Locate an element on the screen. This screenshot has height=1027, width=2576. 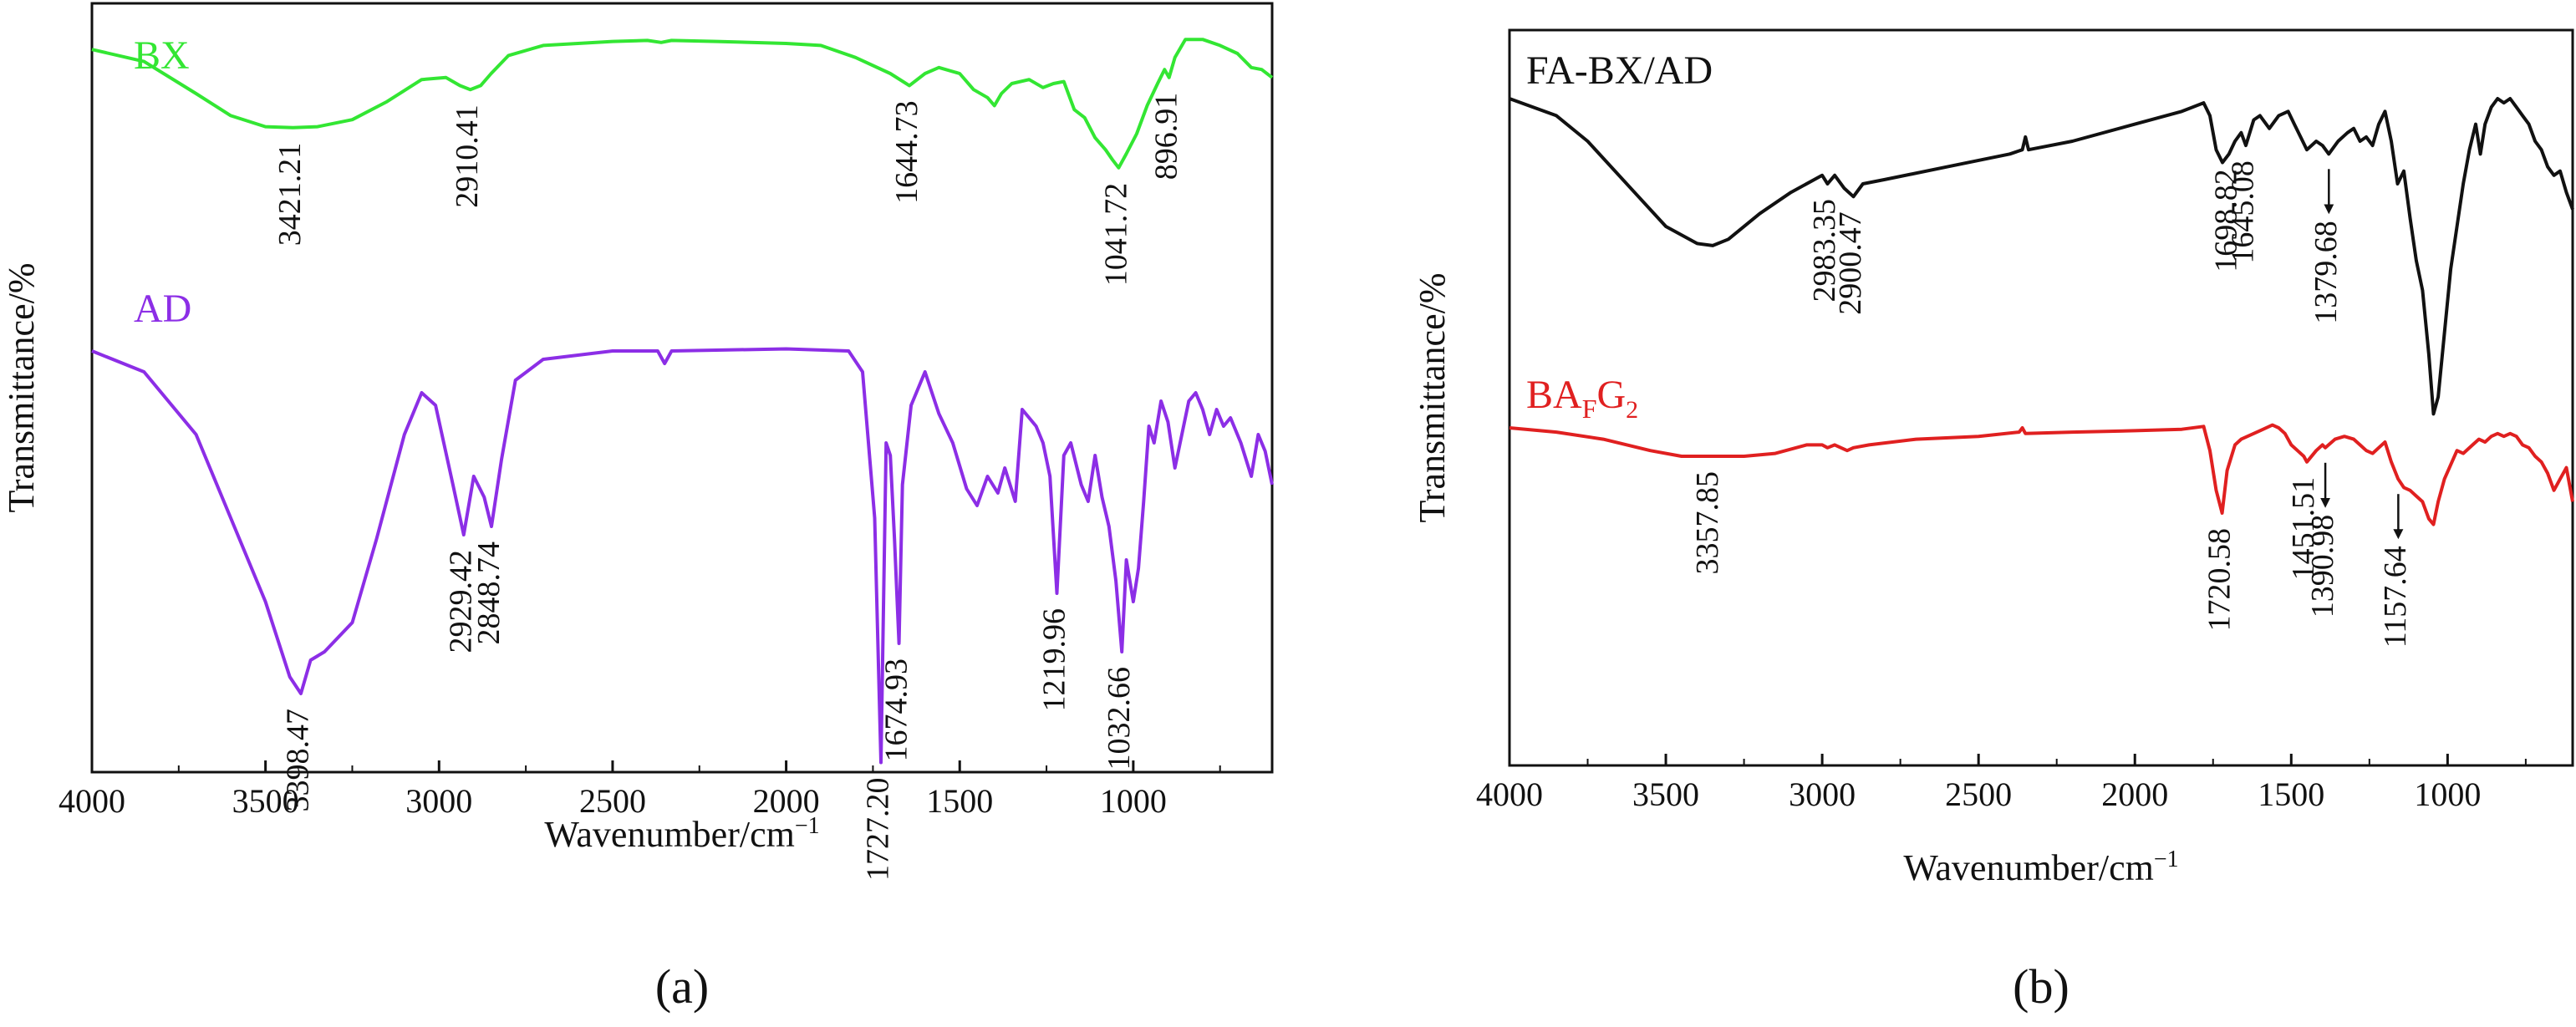
series-label: FA-BX/AD is located at coordinates (1619, 70).